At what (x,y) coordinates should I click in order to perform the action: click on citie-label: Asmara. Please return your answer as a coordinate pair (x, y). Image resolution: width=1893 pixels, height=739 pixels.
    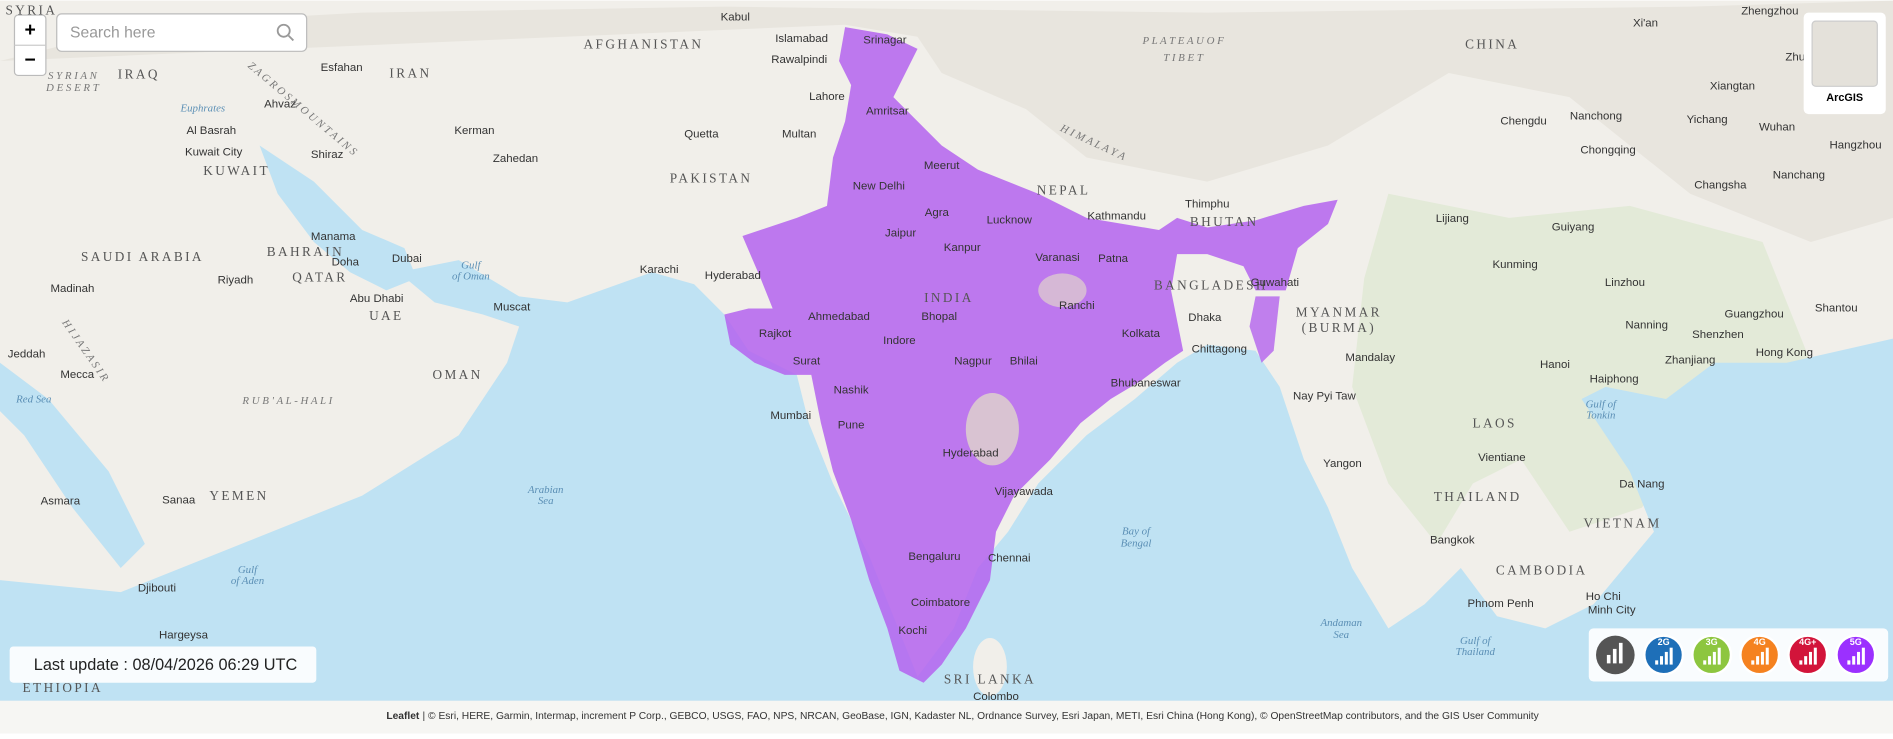
    Looking at the image, I should click on (61, 502).